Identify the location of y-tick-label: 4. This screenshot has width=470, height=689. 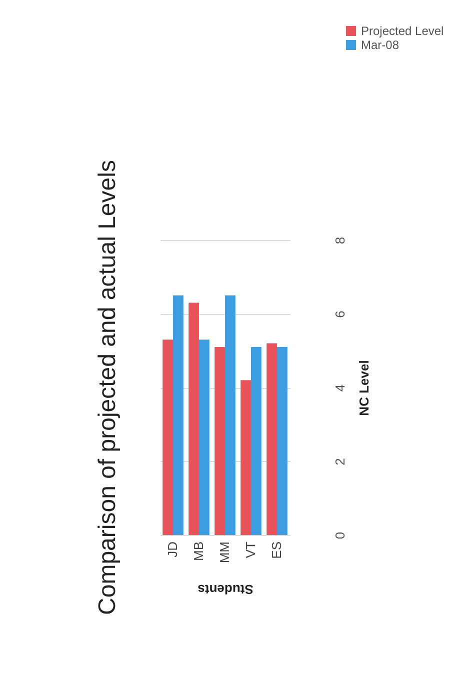
(340, 388).